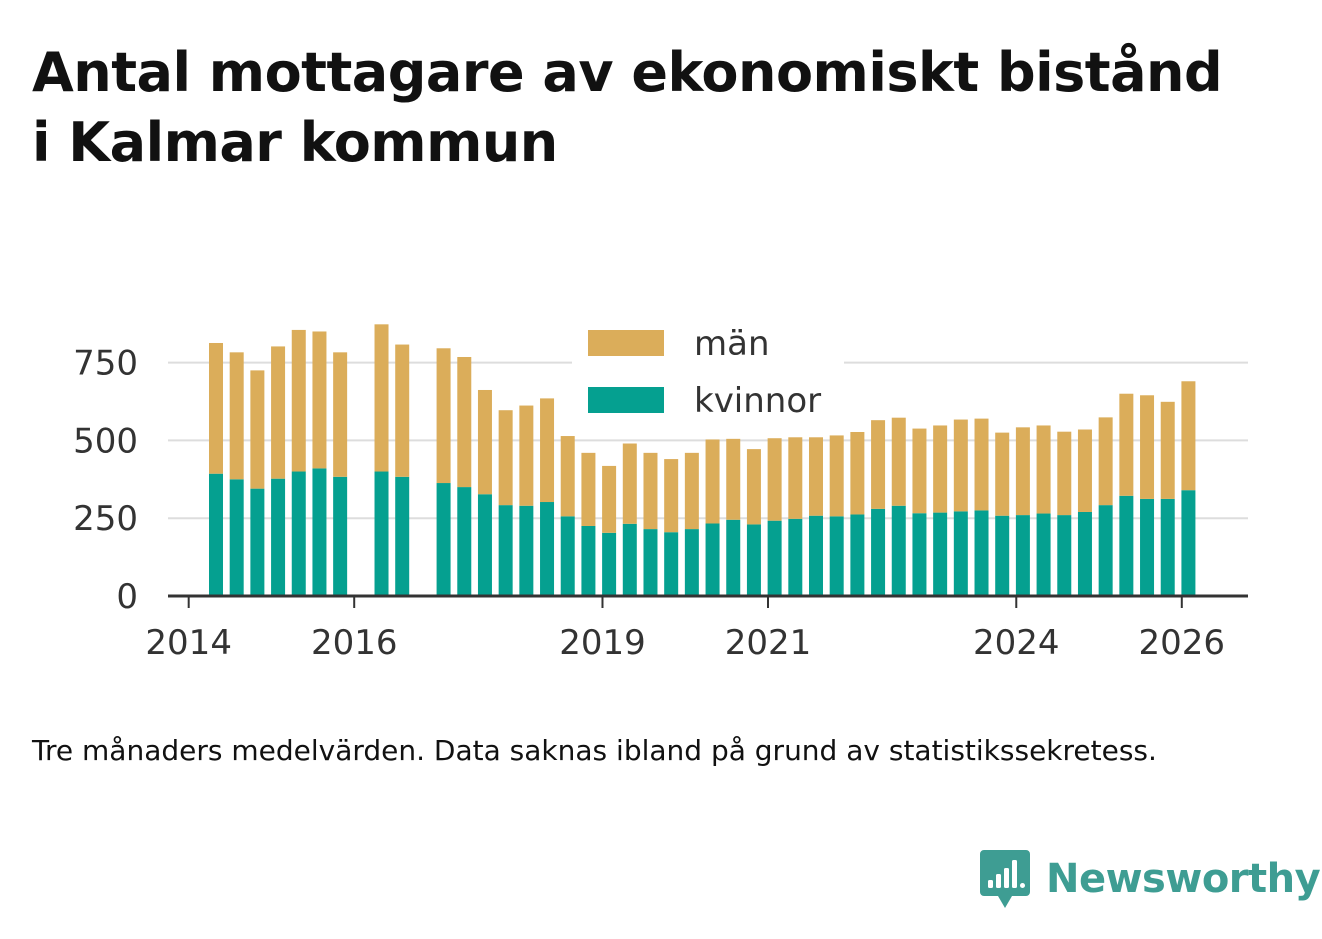 This screenshot has width=1322, height=939. I want to click on y-tick-label: 500, so click(105, 441).